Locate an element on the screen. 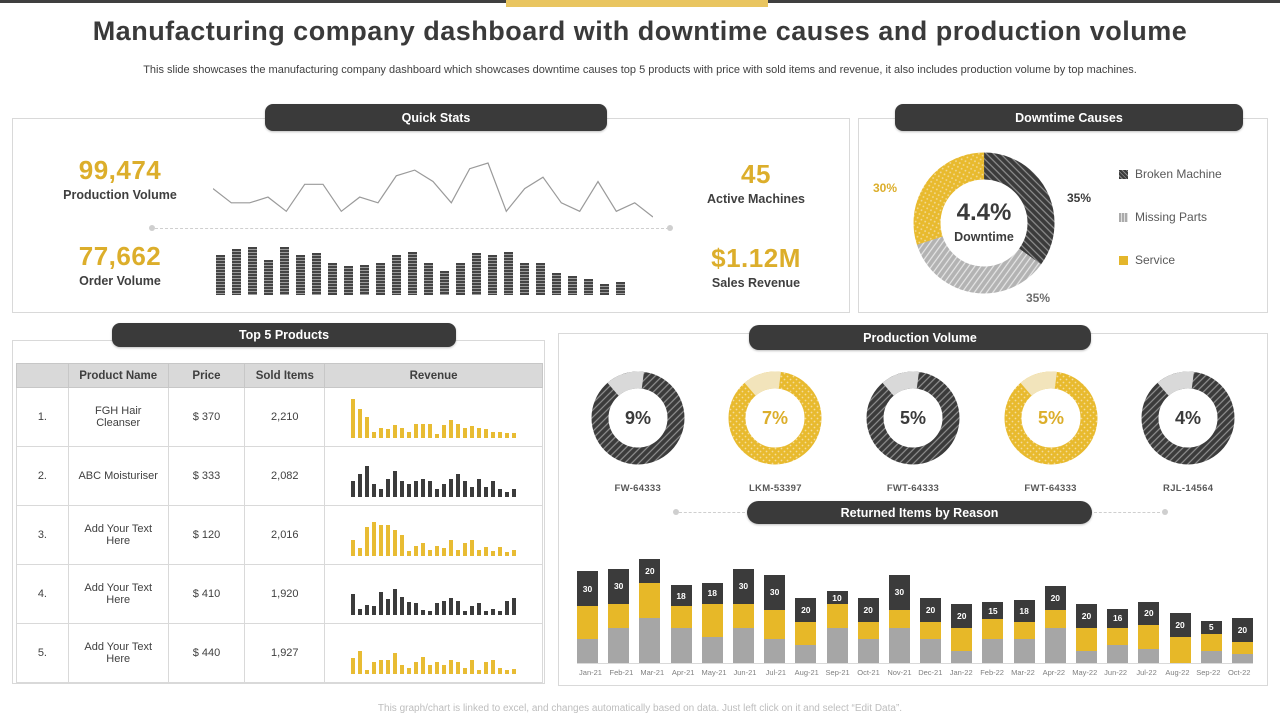 The image size is (1280, 720). month-label: May-22 is located at coordinates (1085, 672).